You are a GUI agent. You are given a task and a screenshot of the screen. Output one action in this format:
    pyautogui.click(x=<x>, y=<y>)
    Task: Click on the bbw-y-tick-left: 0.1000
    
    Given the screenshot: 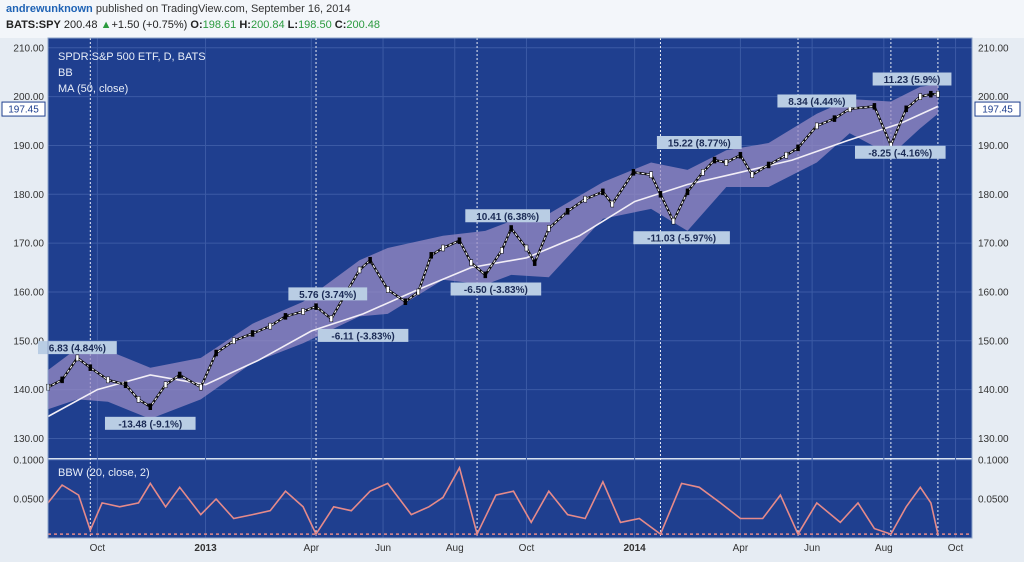 What is the action you would take?
    pyautogui.click(x=28, y=461)
    